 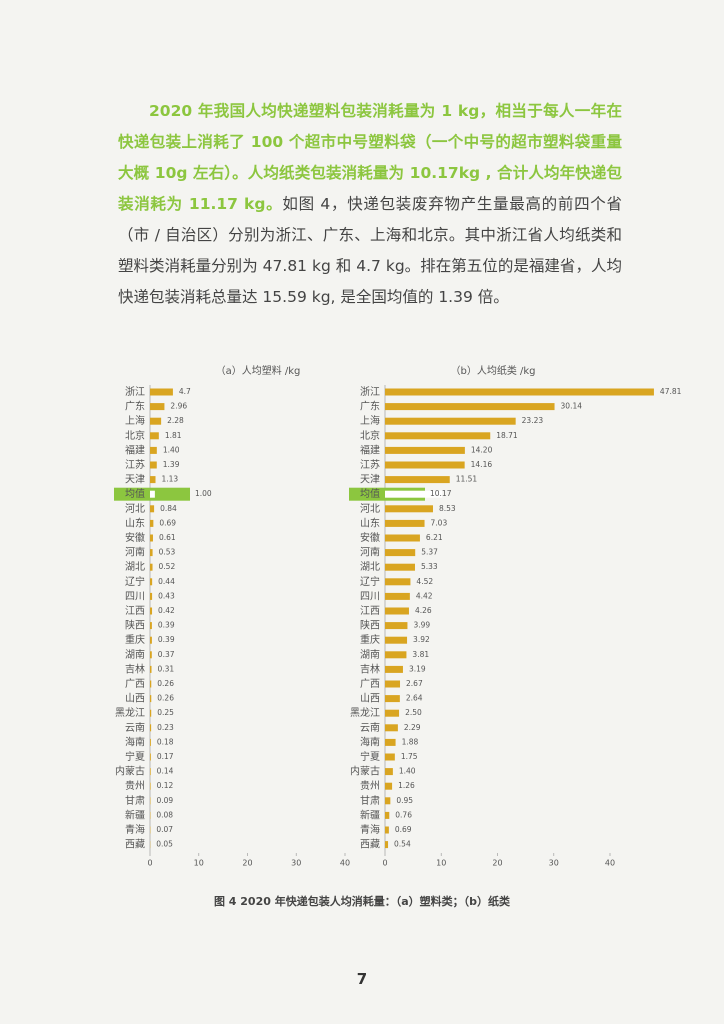 What do you see at coordinates (410, 741) in the screenshot?
I see `value-label: 1.88` at bounding box center [410, 741].